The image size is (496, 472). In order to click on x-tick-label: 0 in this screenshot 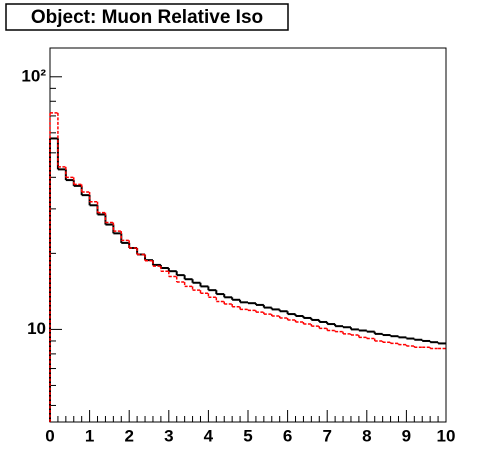, I will do `click(49, 435)`.